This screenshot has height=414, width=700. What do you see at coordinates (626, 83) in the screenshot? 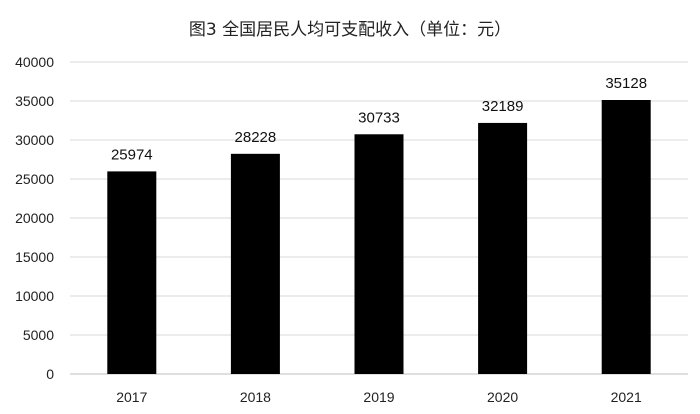
I see `data-label-2021: 35128` at bounding box center [626, 83].